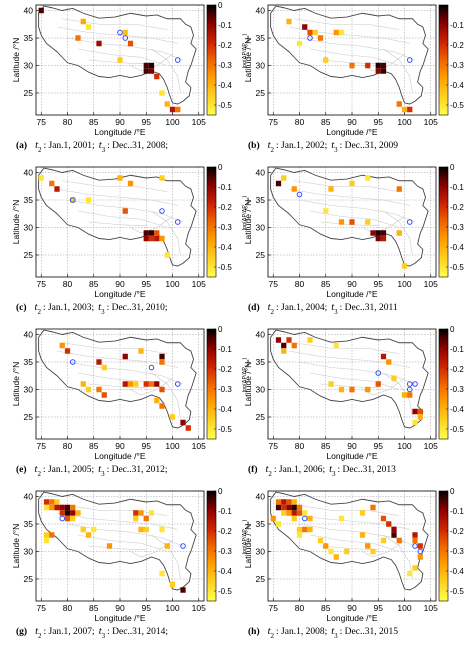 The height and width of the screenshot is (647, 474). What do you see at coordinates (323, 309) in the screenshot?
I see `panel-caption: (d) t2: Jan.1, 2004; t3: Dec..31, 2011` at bounding box center [323, 309].